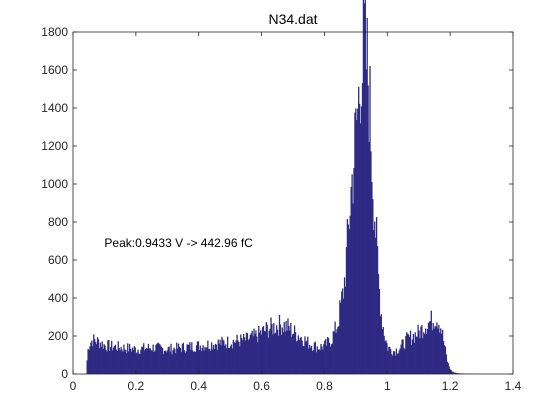 The width and height of the screenshot is (560, 420). Describe the element at coordinates (324, 386) in the screenshot. I see `x-tick-label: 0.8` at that location.